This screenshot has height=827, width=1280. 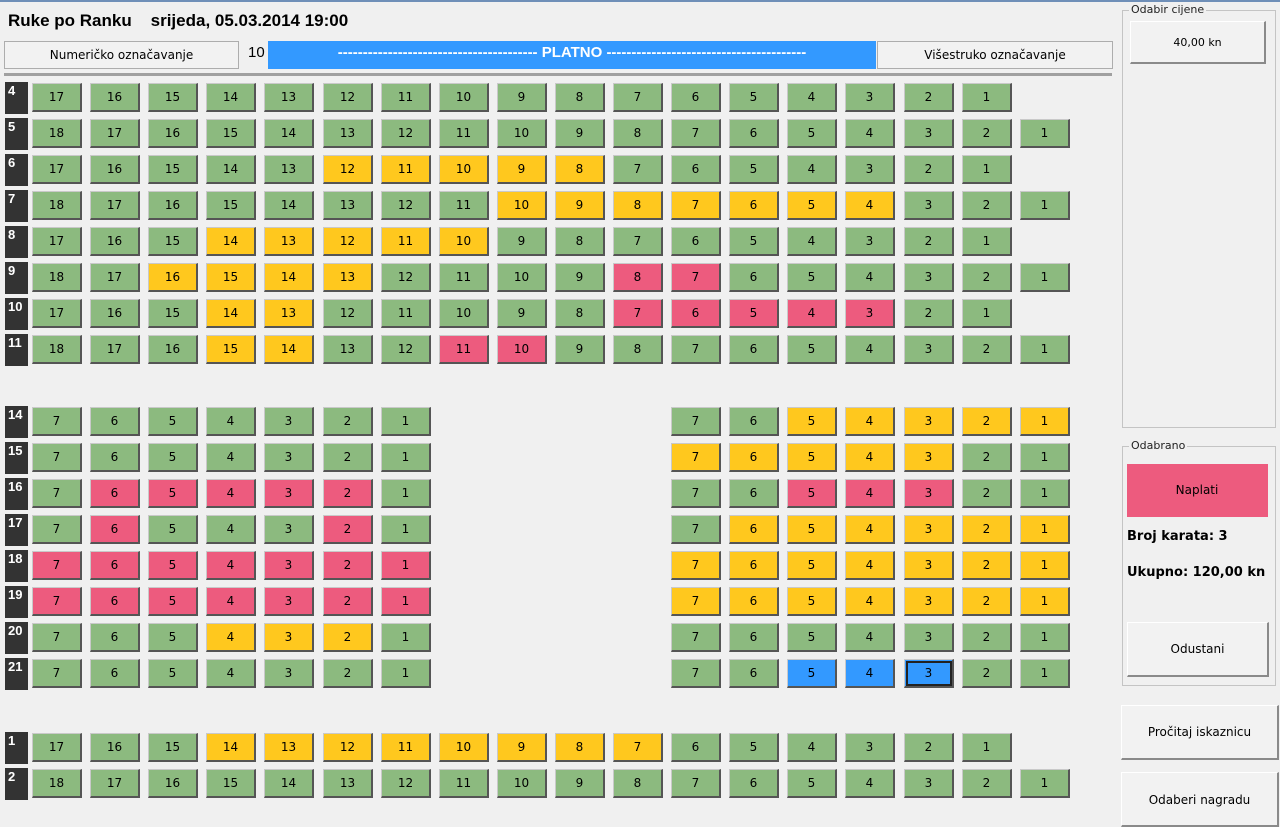 What do you see at coordinates (57, 783) in the screenshot?
I see `seat-button: 18` at bounding box center [57, 783].